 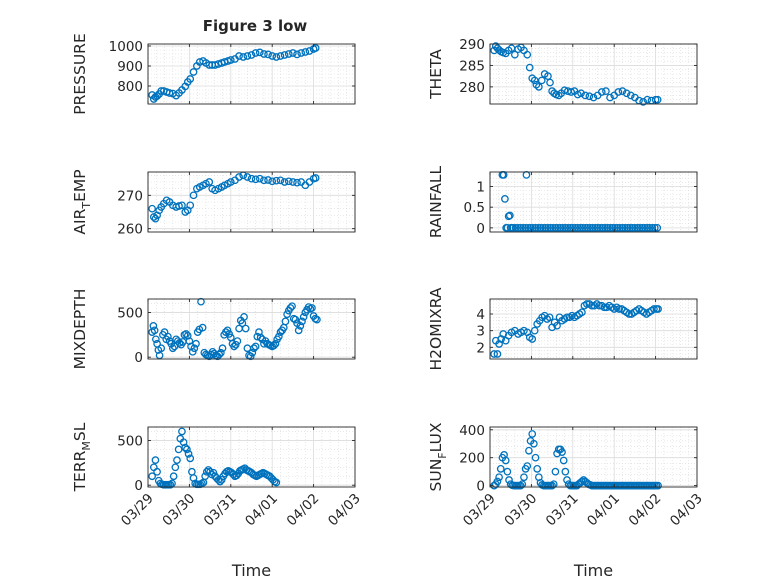 I want to click on subplot-2: 280 285 290 THETA, so click(x=562, y=71).